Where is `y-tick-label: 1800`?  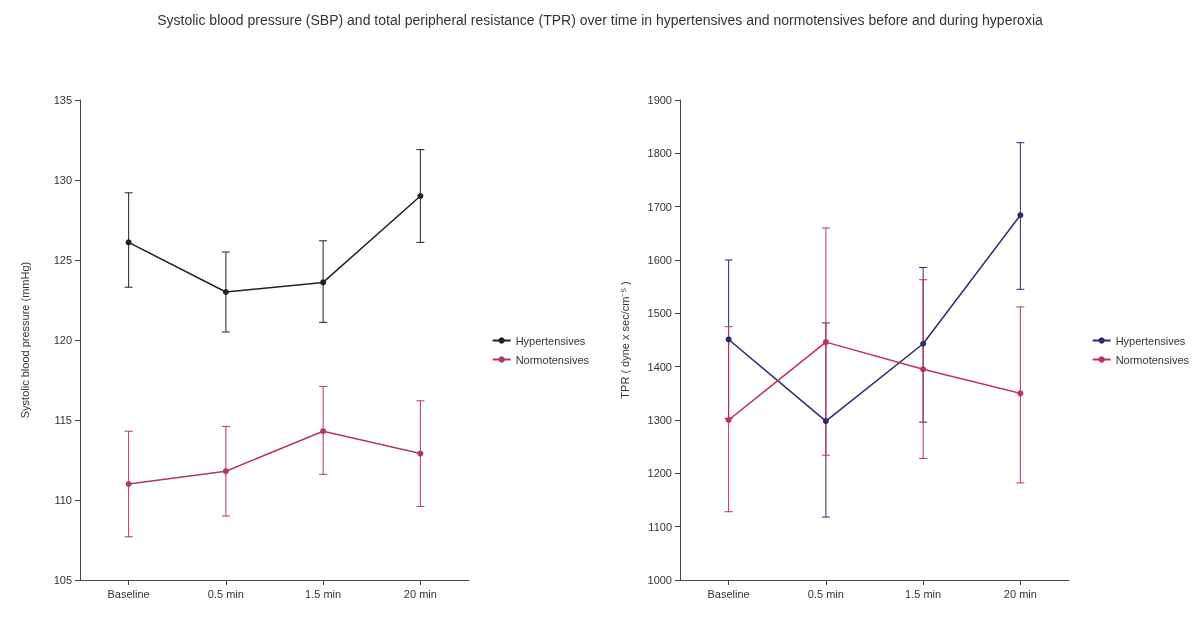 y-tick-label: 1800 is located at coordinates (659, 153).